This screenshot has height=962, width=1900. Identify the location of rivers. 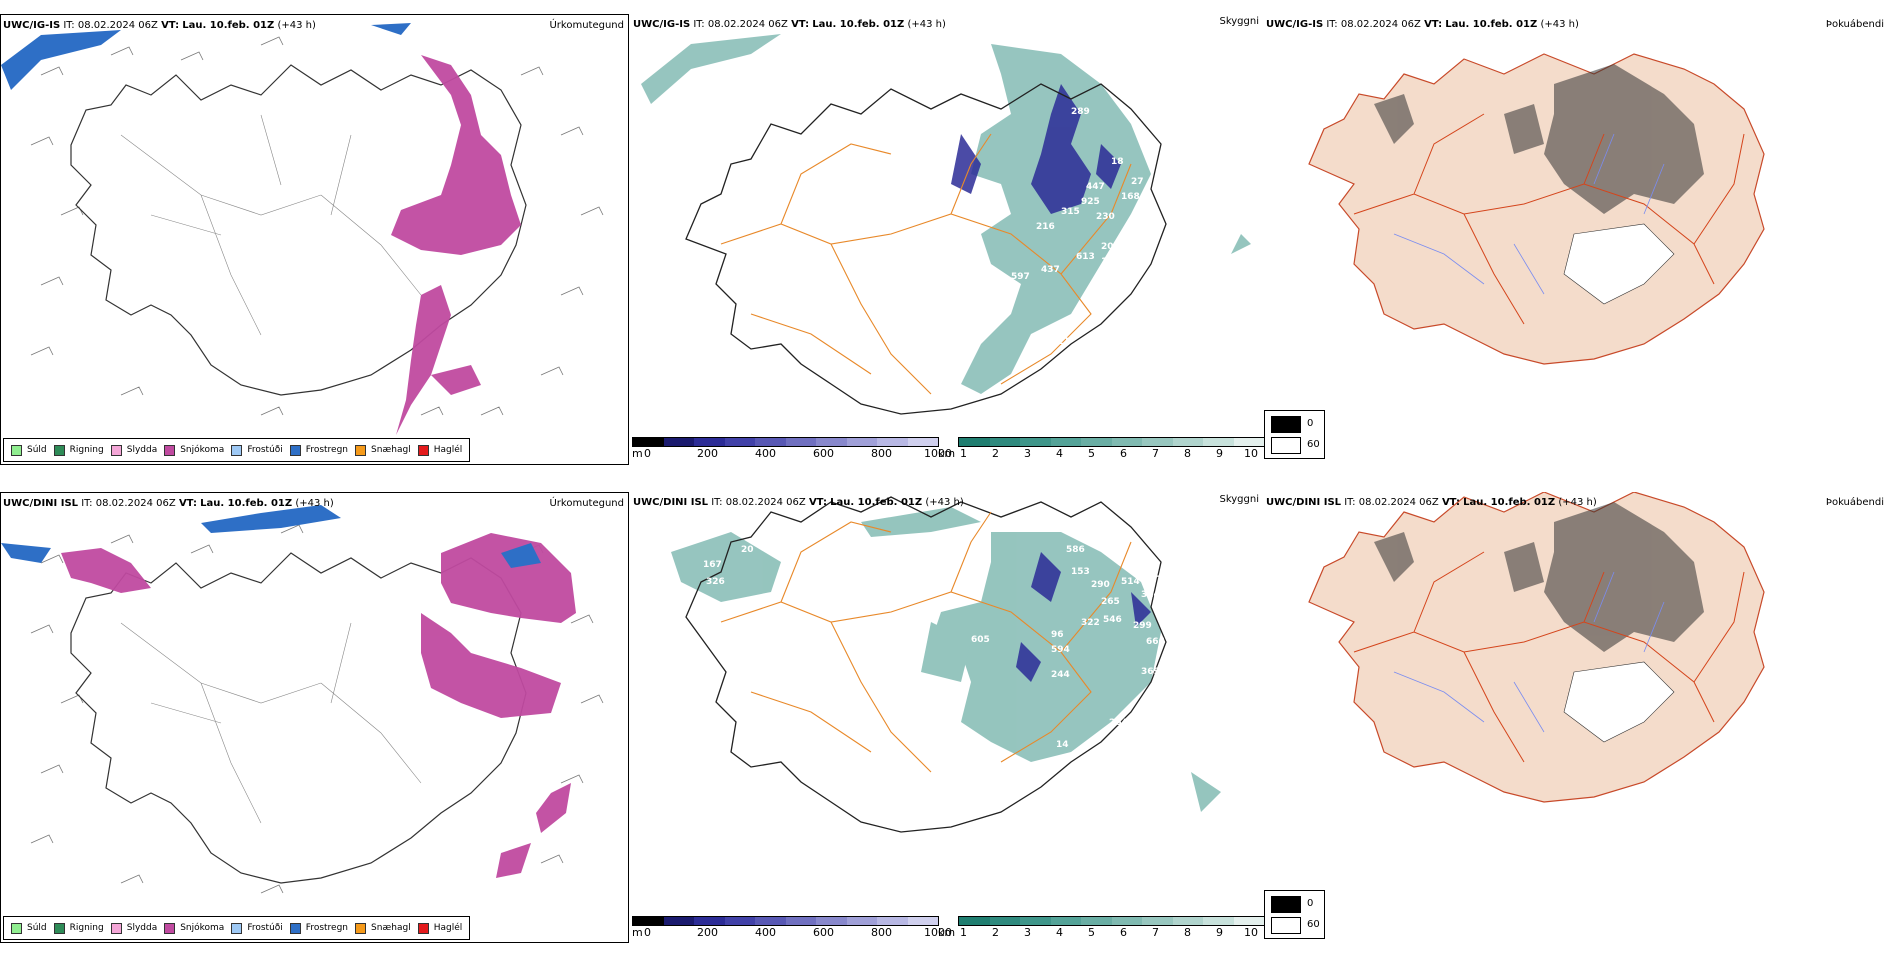
(1529, 214).